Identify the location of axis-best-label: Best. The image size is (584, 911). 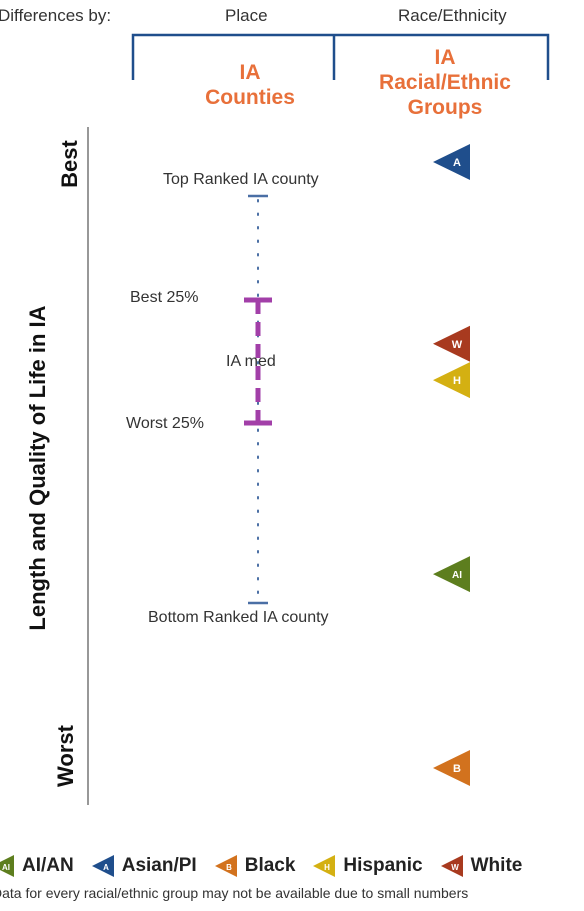
(69, 164).